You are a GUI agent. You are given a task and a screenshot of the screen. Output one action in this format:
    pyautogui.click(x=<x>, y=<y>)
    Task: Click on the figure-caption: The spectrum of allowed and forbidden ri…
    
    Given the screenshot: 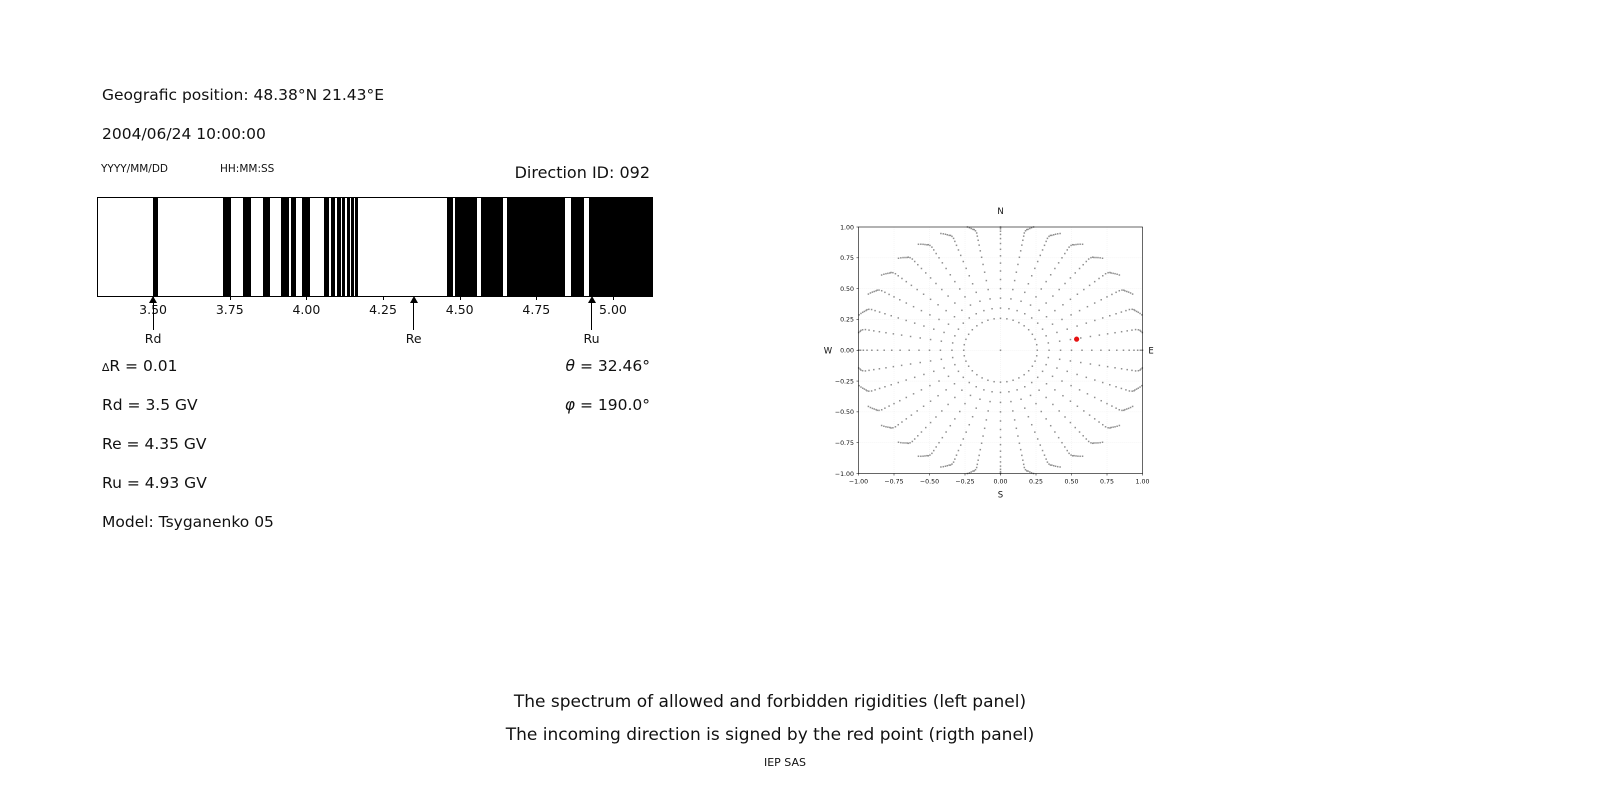 What is the action you would take?
    pyautogui.click(x=770, y=719)
    